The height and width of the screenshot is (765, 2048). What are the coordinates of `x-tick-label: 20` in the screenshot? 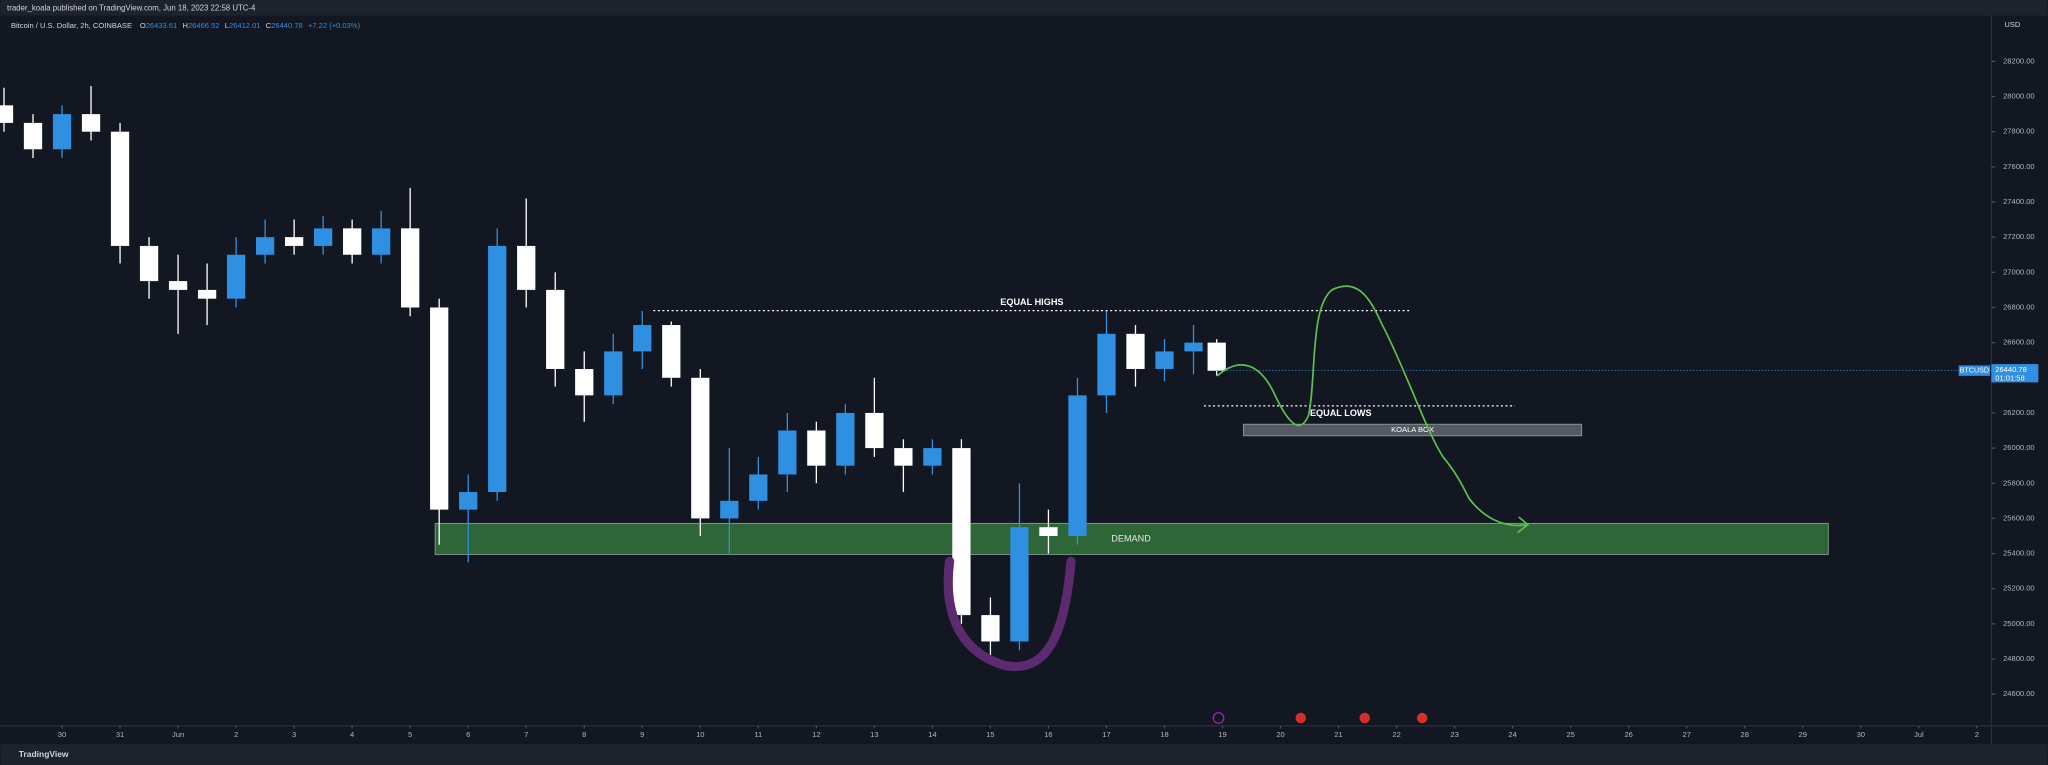 It's located at (1280, 734).